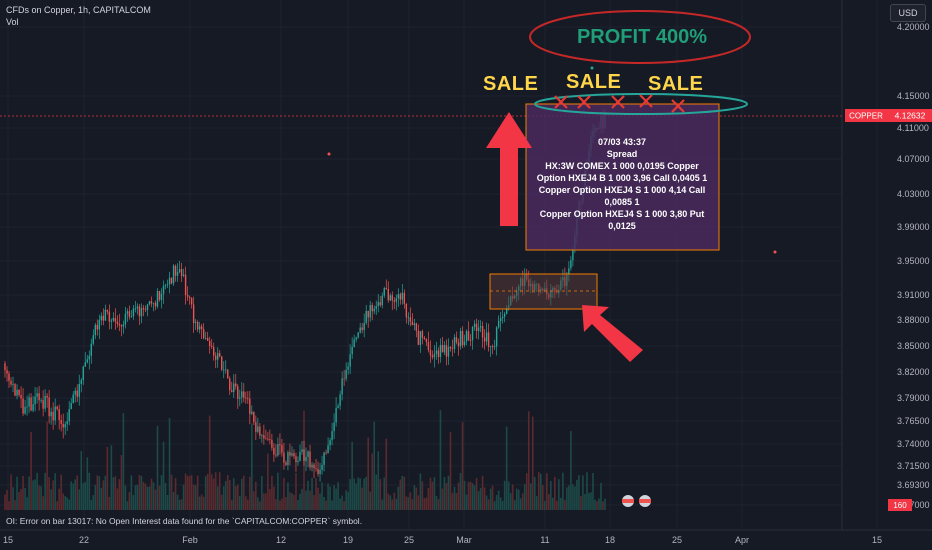 The height and width of the screenshot is (550, 932). Describe the element at coordinates (464, 540) in the screenshot. I see `time-tick-label: Mar` at that location.